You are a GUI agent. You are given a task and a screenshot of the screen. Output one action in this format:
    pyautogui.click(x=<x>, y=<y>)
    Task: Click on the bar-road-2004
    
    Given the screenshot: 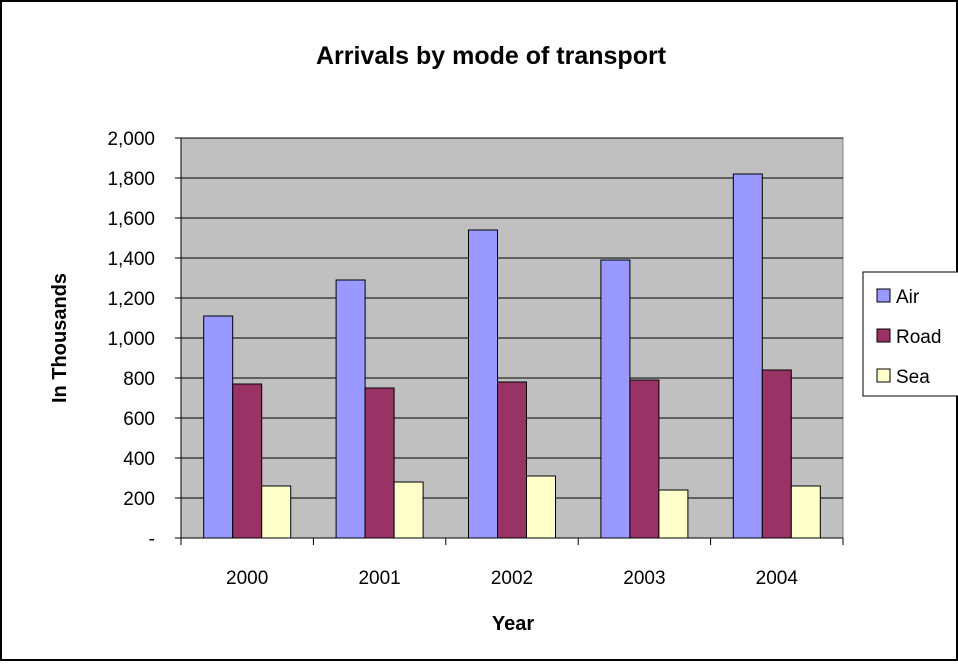 What is the action you would take?
    pyautogui.click(x=776, y=454)
    